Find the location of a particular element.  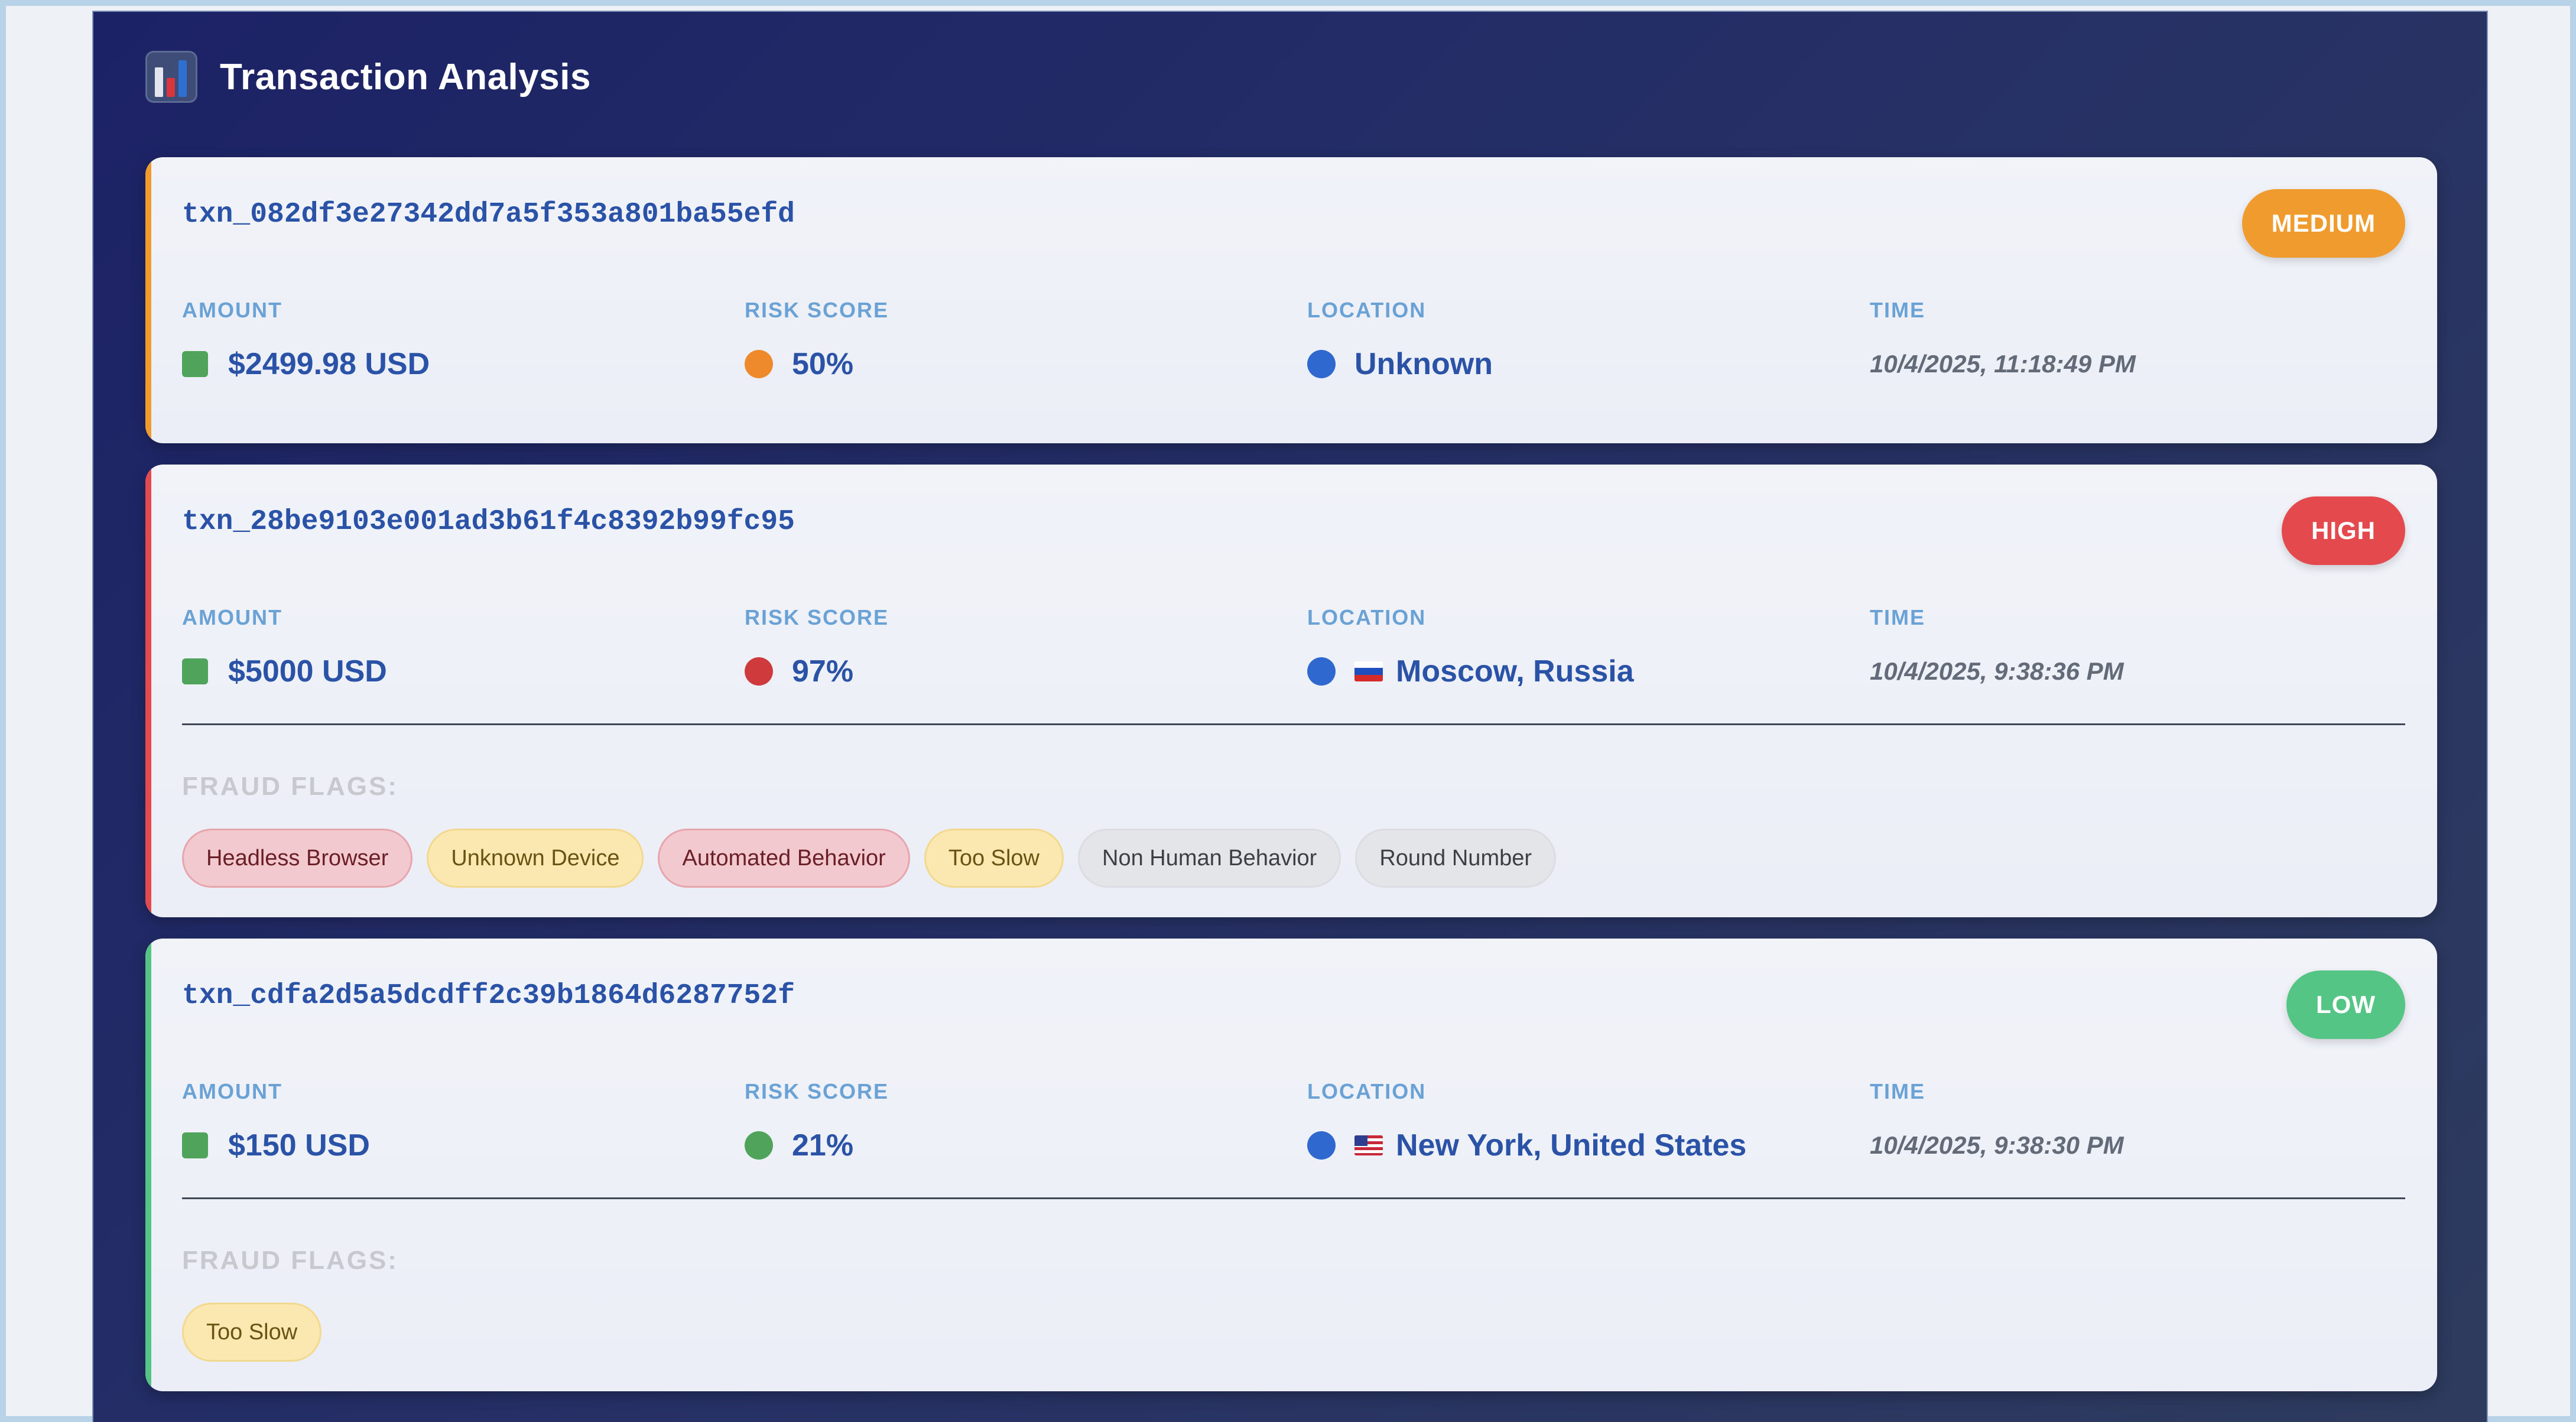

chart-bar-blue is located at coordinates (182, 79).